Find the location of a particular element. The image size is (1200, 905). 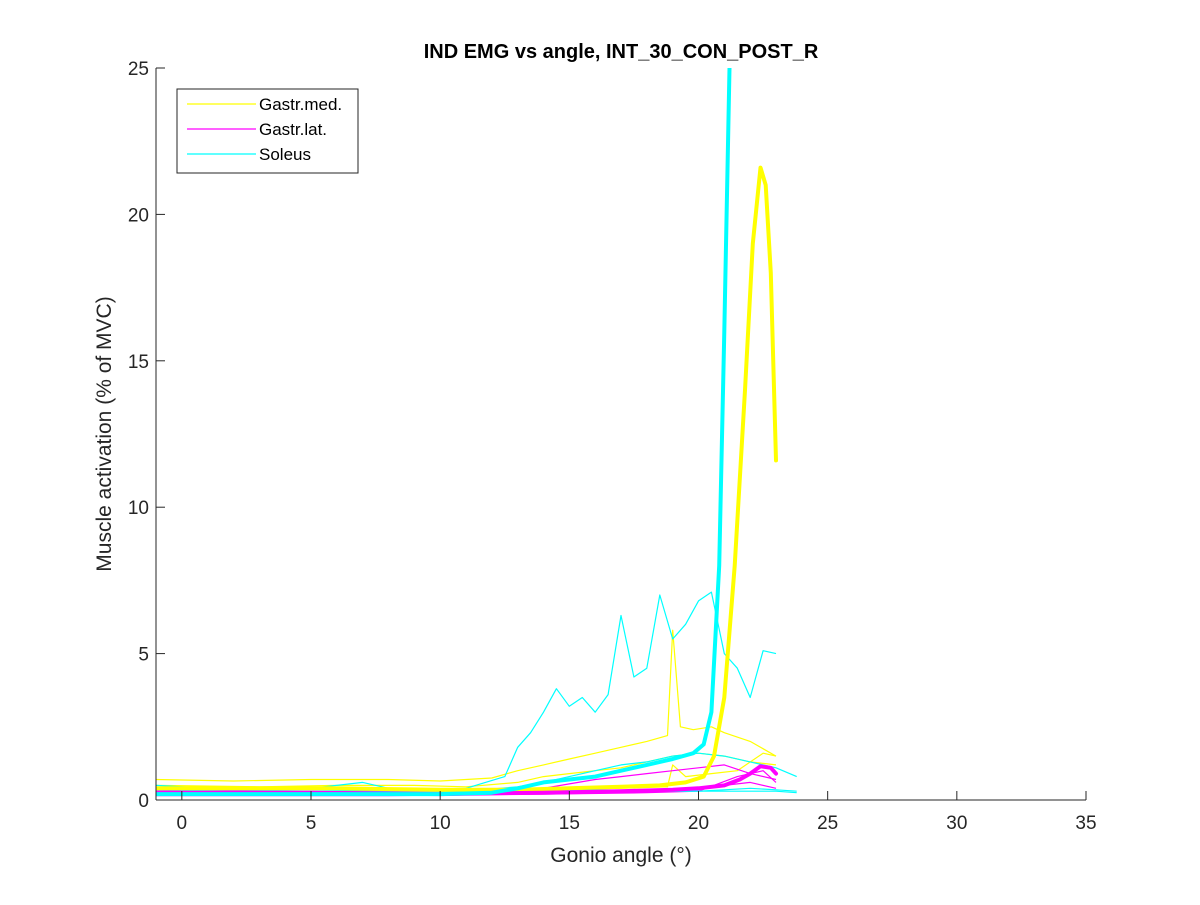

y-tick-label: 10 is located at coordinates (138, 508).